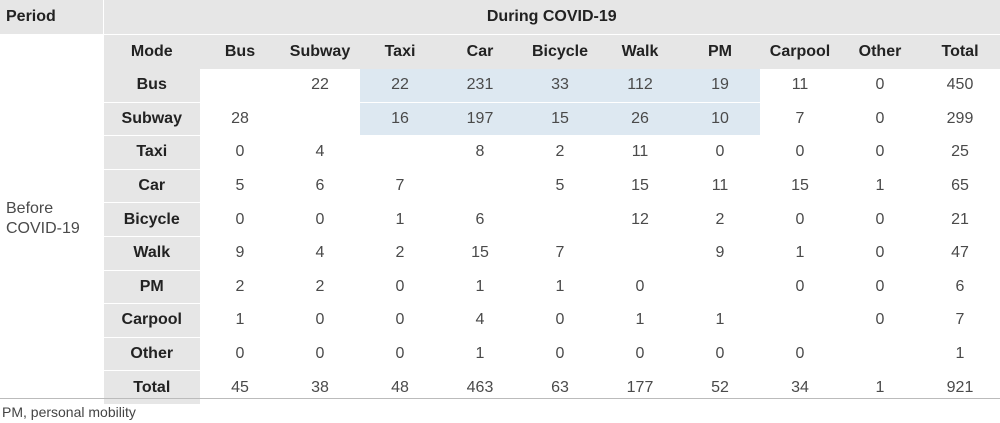 Image resolution: width=1000 pixels, height=423 pixels. Describe the element at coordinates (320, 353) in the screenshot. I see `cell-other-subway: 0` at that location.